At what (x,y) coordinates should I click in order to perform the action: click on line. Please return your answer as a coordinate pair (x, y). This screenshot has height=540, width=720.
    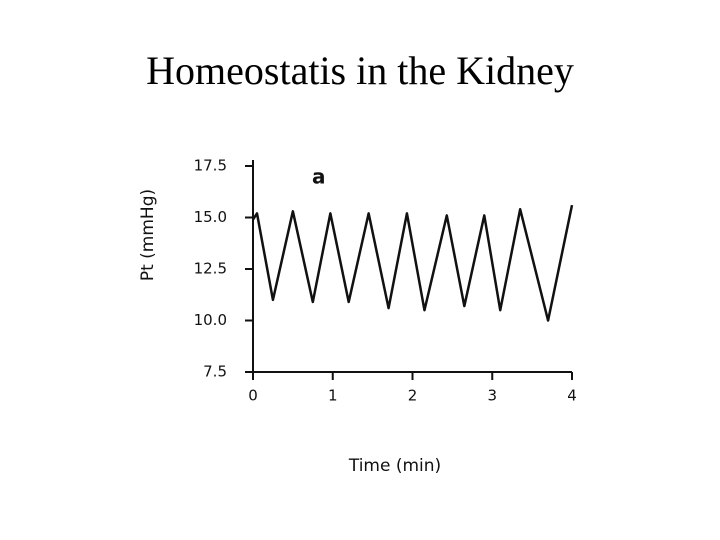
    Looking at the image, I should click on (412, 263).